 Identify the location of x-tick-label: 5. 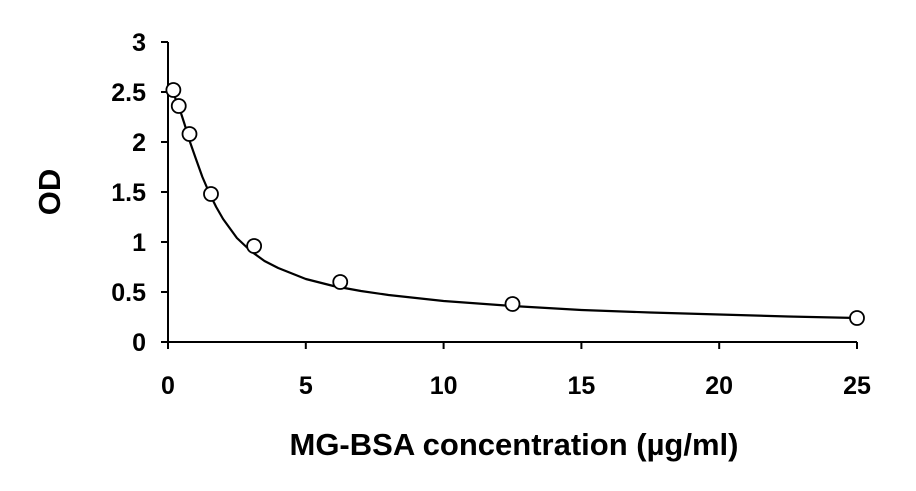
(306, 386).